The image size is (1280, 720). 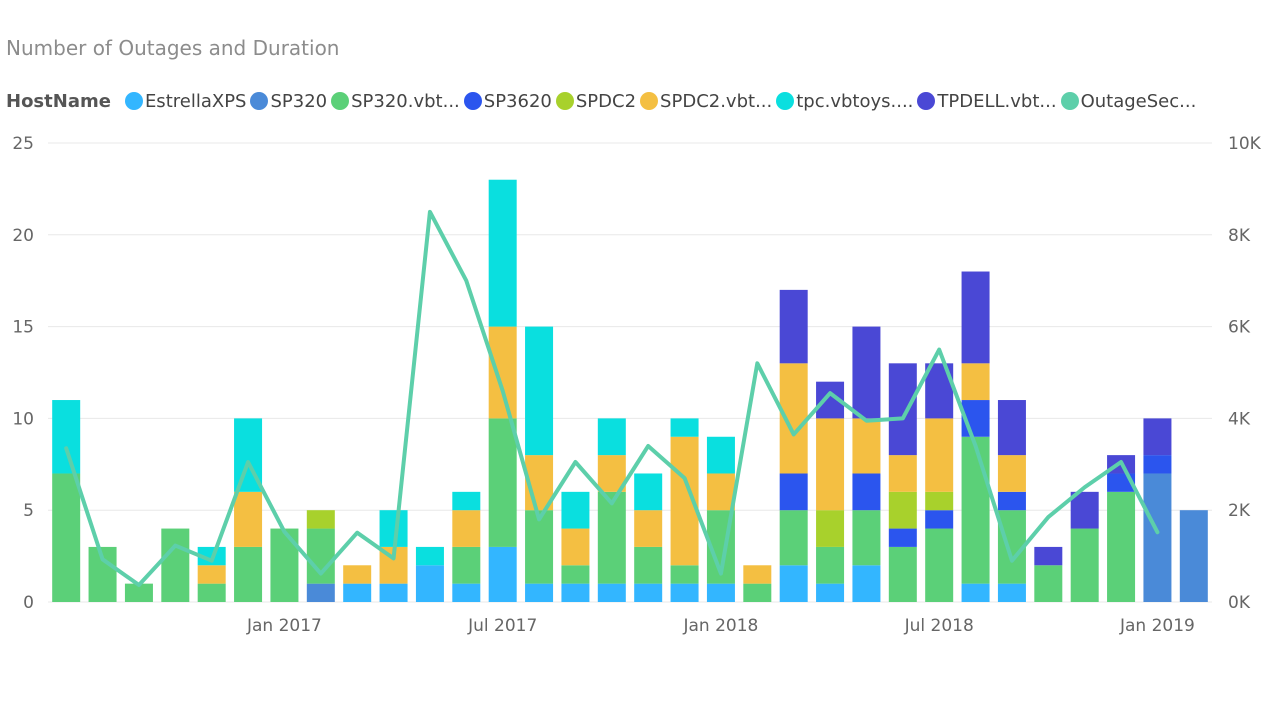 I want to click on y-tick-label: 20, so click(x=23, y=236).